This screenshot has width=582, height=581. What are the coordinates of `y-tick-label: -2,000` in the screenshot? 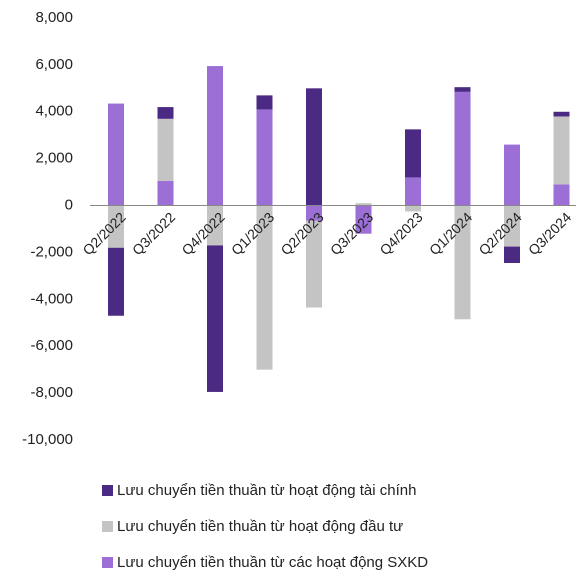 It's located at (51, 251).